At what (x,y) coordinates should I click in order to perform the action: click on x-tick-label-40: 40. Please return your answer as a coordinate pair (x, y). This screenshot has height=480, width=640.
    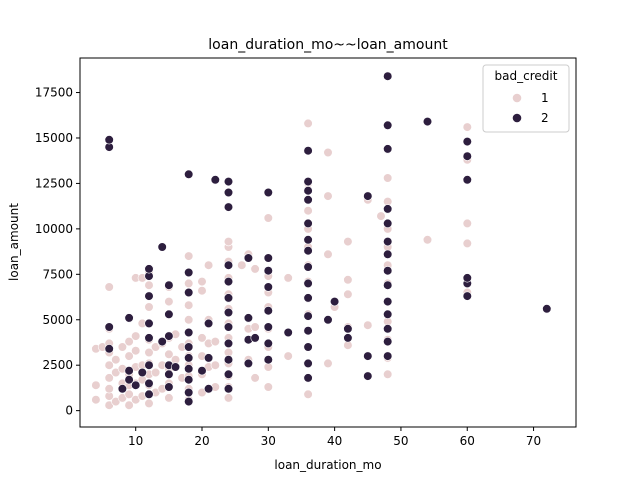
    Looking at the image, I should click on (334, 441).